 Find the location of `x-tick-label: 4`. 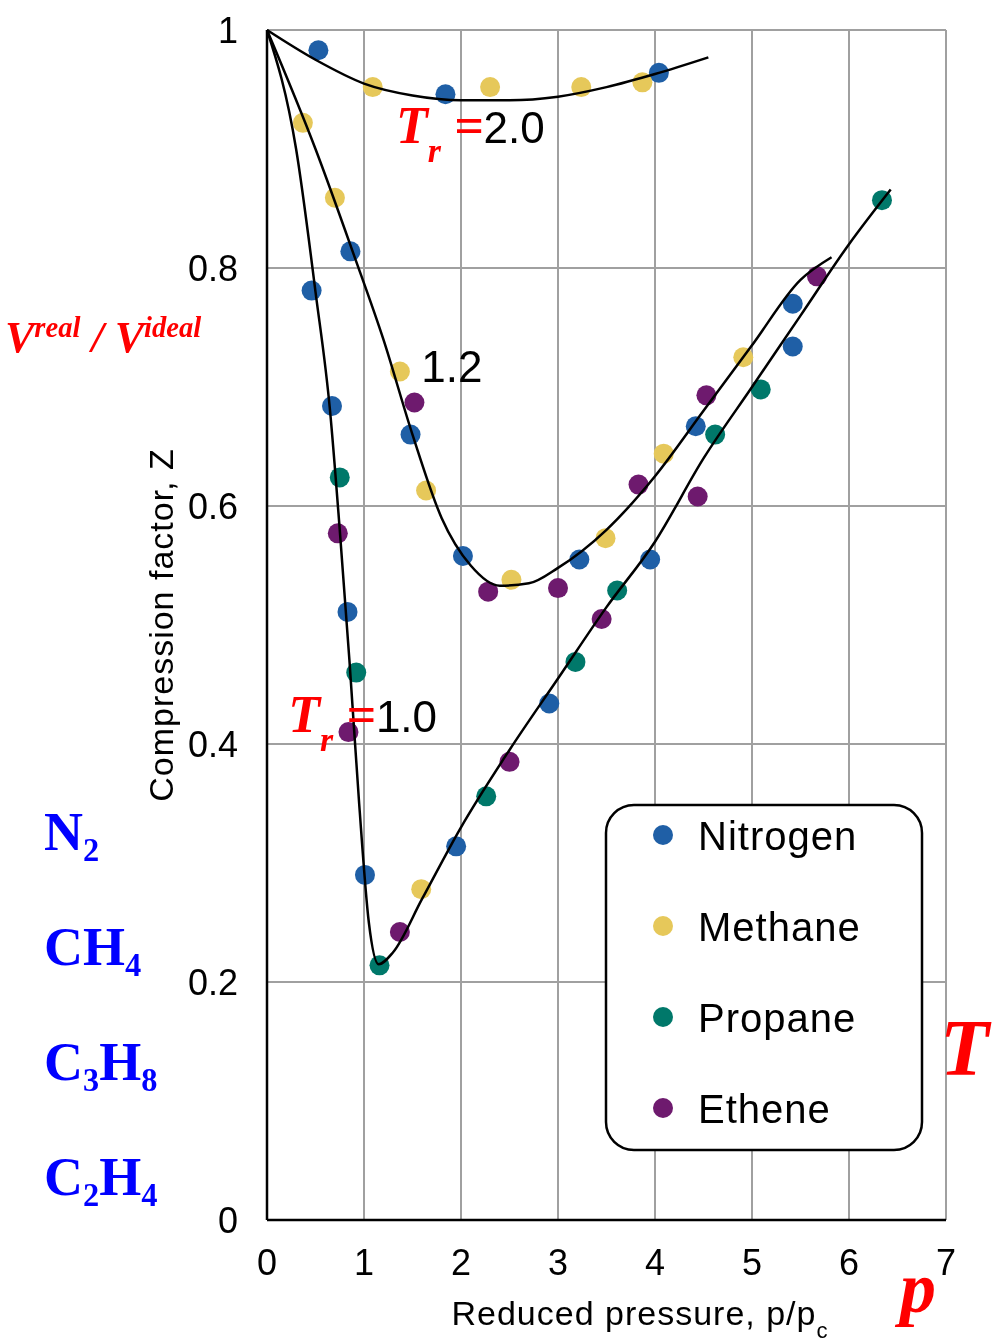

x-tick-label: 4 is located at coordinates (655, 1262).